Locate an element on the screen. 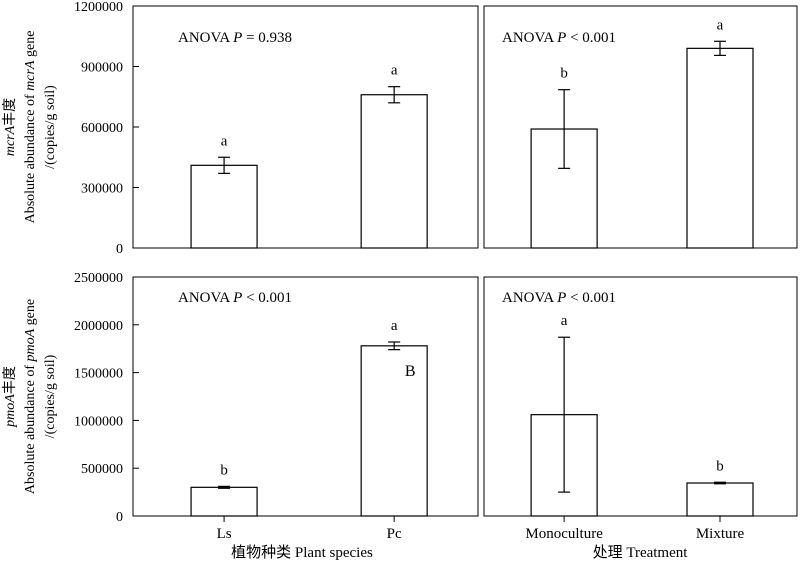  y-tick-label: 2000000 is located at coordinates (98, 326).